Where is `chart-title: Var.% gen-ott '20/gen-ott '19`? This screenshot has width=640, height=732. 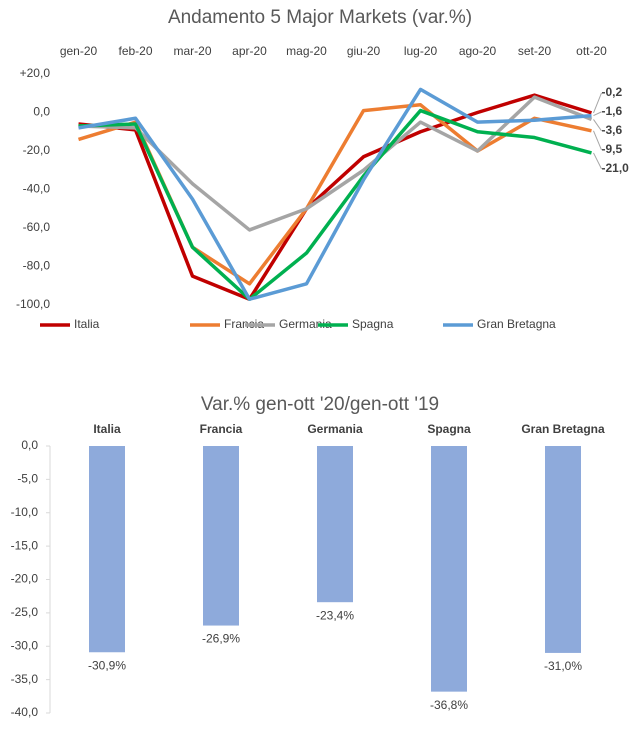 chart-title: Var.% gen-ott '20/gen-ott '19 is located at coordinates (320, 404).